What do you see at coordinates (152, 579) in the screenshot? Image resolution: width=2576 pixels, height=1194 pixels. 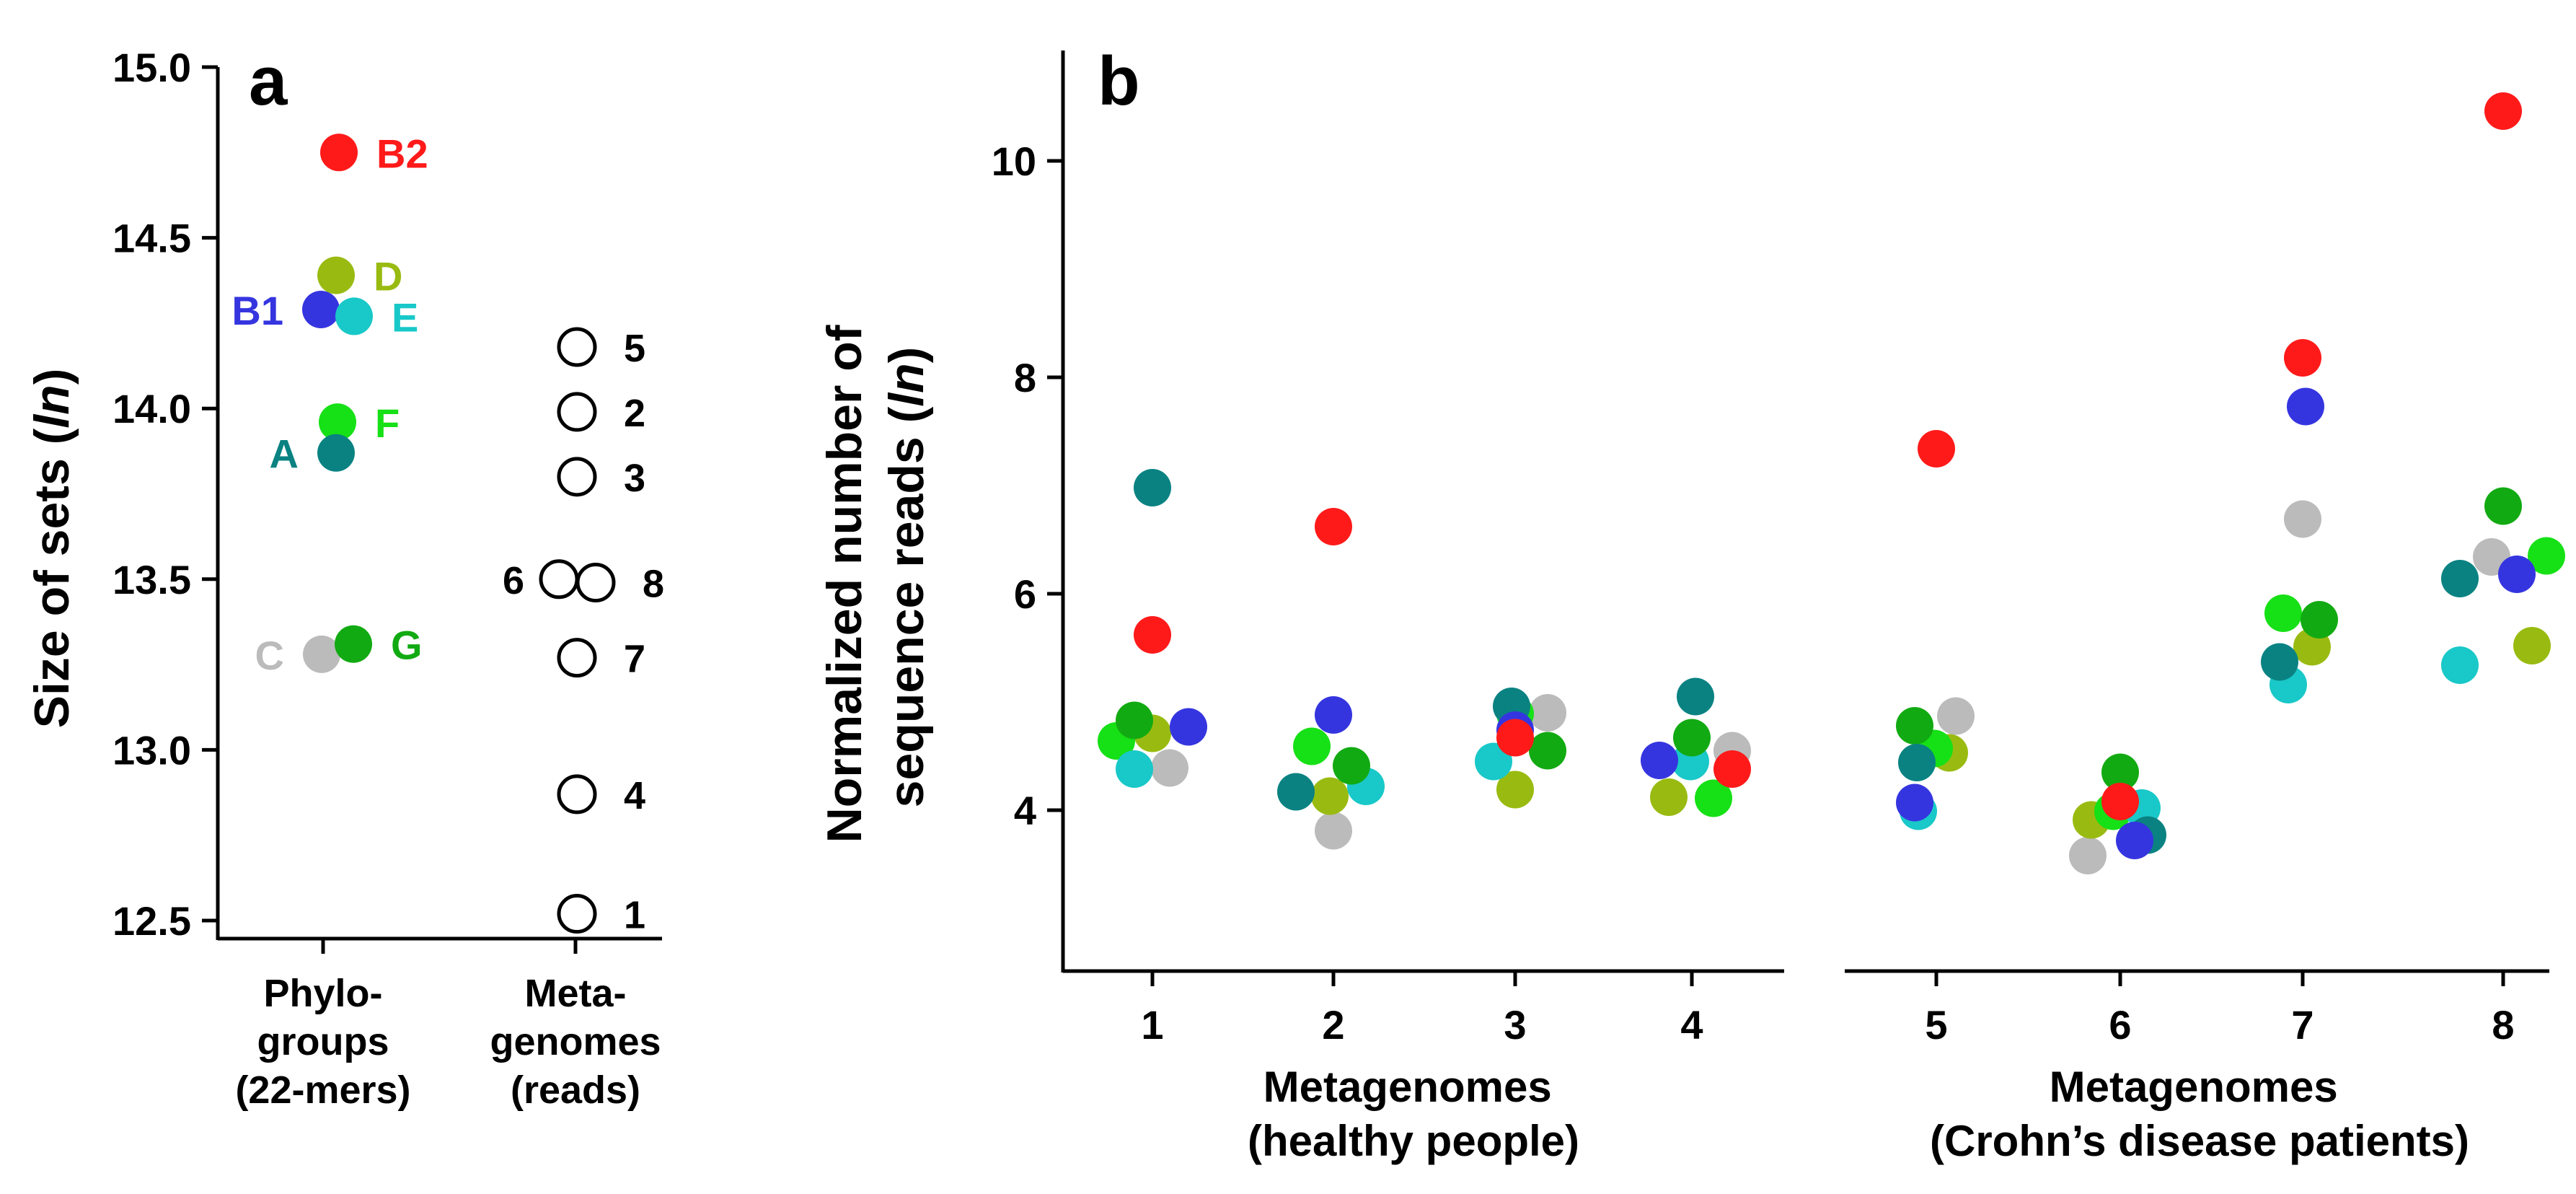 I see `panel-a-y-tick-label: 13.5` at bounding box center [152, 579].